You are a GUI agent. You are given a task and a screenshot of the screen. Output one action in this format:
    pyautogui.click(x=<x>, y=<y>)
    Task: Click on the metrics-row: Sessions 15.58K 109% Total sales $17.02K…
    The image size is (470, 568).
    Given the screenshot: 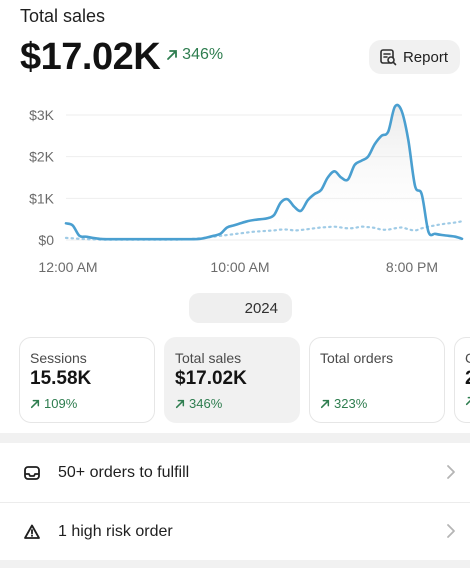 What is the action you would take?
    pyautogui.click(x=244, y=381)
    